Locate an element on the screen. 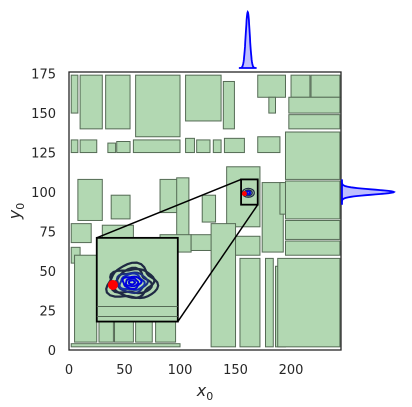  x-tick-label: 100 is located at coordinates (180, 370).